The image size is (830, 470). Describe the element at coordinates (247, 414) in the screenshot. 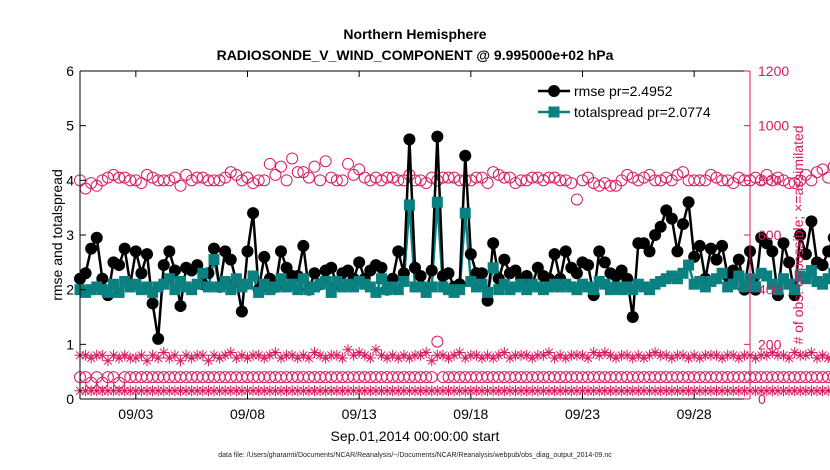

I see `x-tick-label: 09/08` at that location.